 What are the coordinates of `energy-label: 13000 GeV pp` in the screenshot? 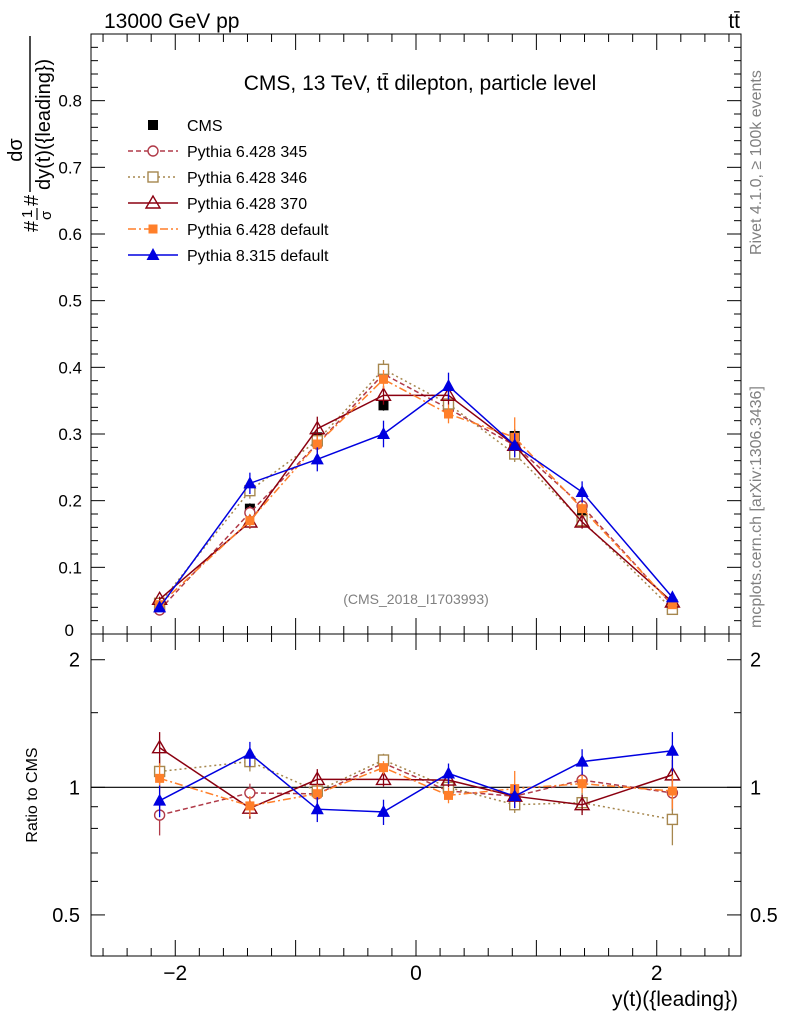 It's located at (171, 21).